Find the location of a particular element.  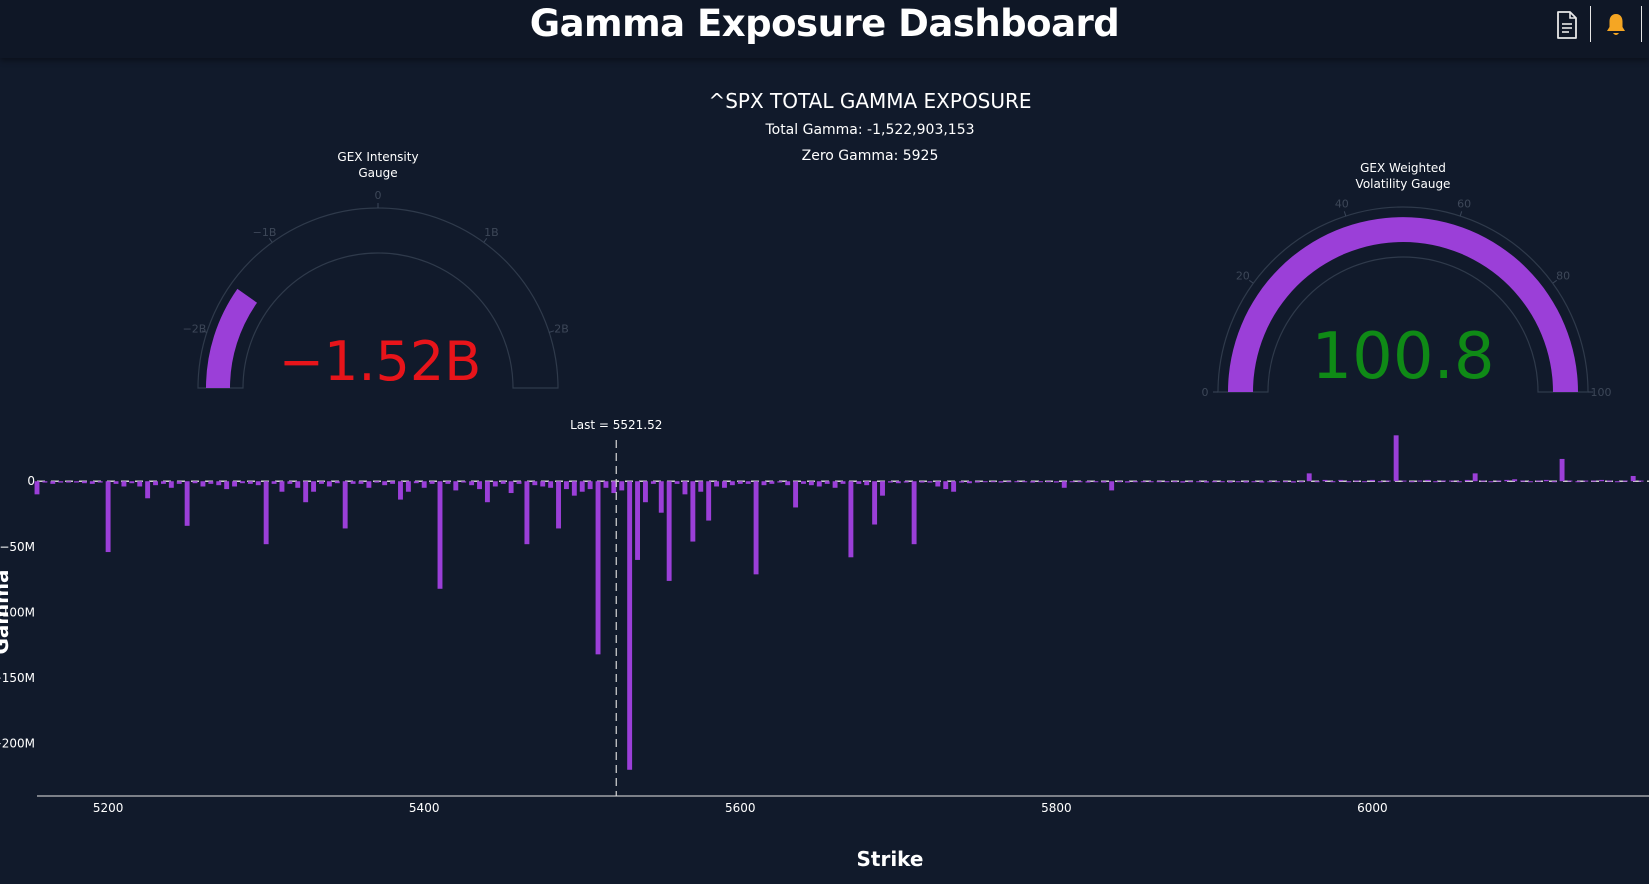

bell-icon is located at coordinates (1616, 25).